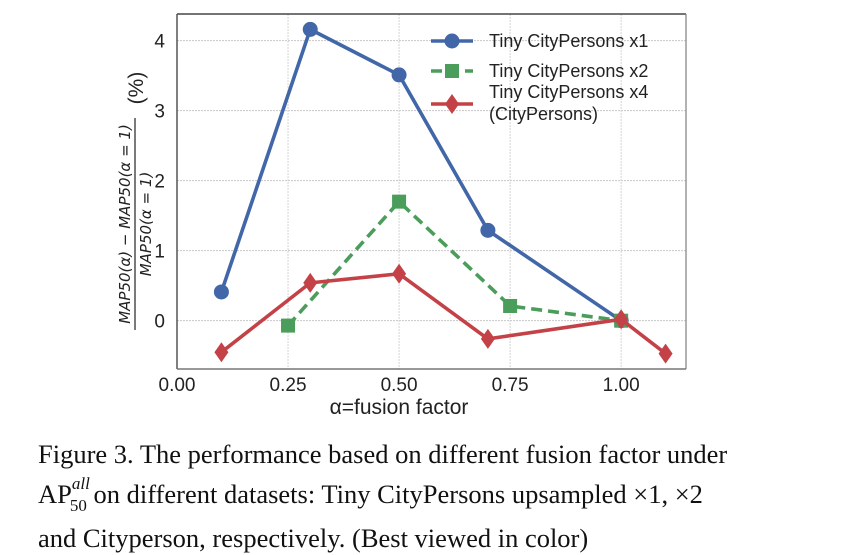 The image size is (851, 555). Describe the element at coordinates (399, 407) in the screenshot. I see `x-axis-label: α=fusion factor` at that location.